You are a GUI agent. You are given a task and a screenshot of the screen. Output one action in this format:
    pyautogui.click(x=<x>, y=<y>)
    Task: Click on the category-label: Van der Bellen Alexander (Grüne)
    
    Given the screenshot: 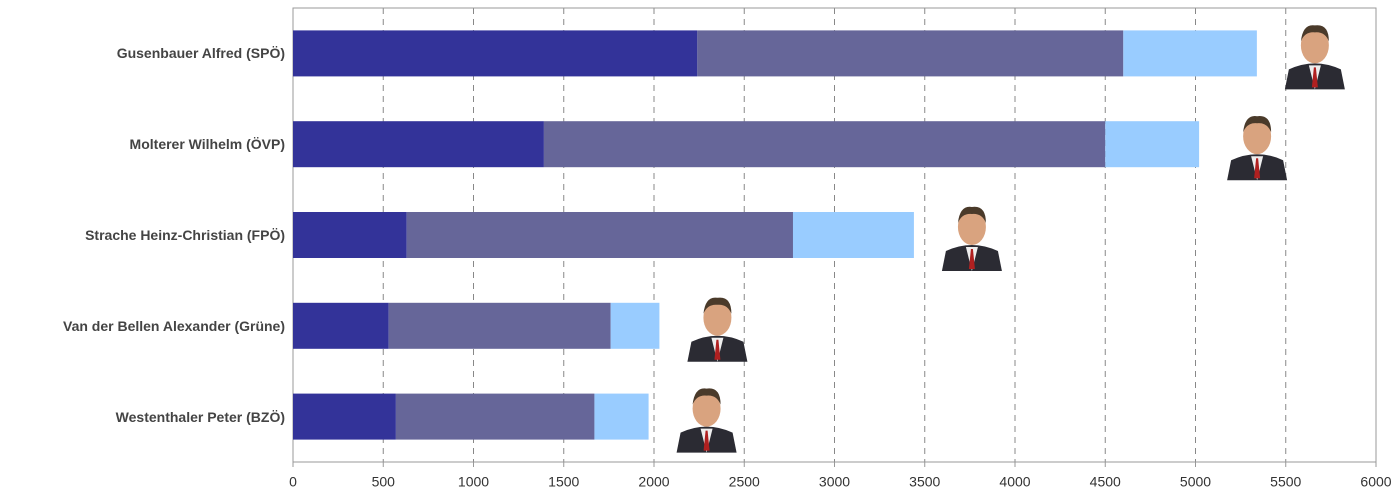 What is the action you would take?
    pyautogui.click(x=174, y=325)
    